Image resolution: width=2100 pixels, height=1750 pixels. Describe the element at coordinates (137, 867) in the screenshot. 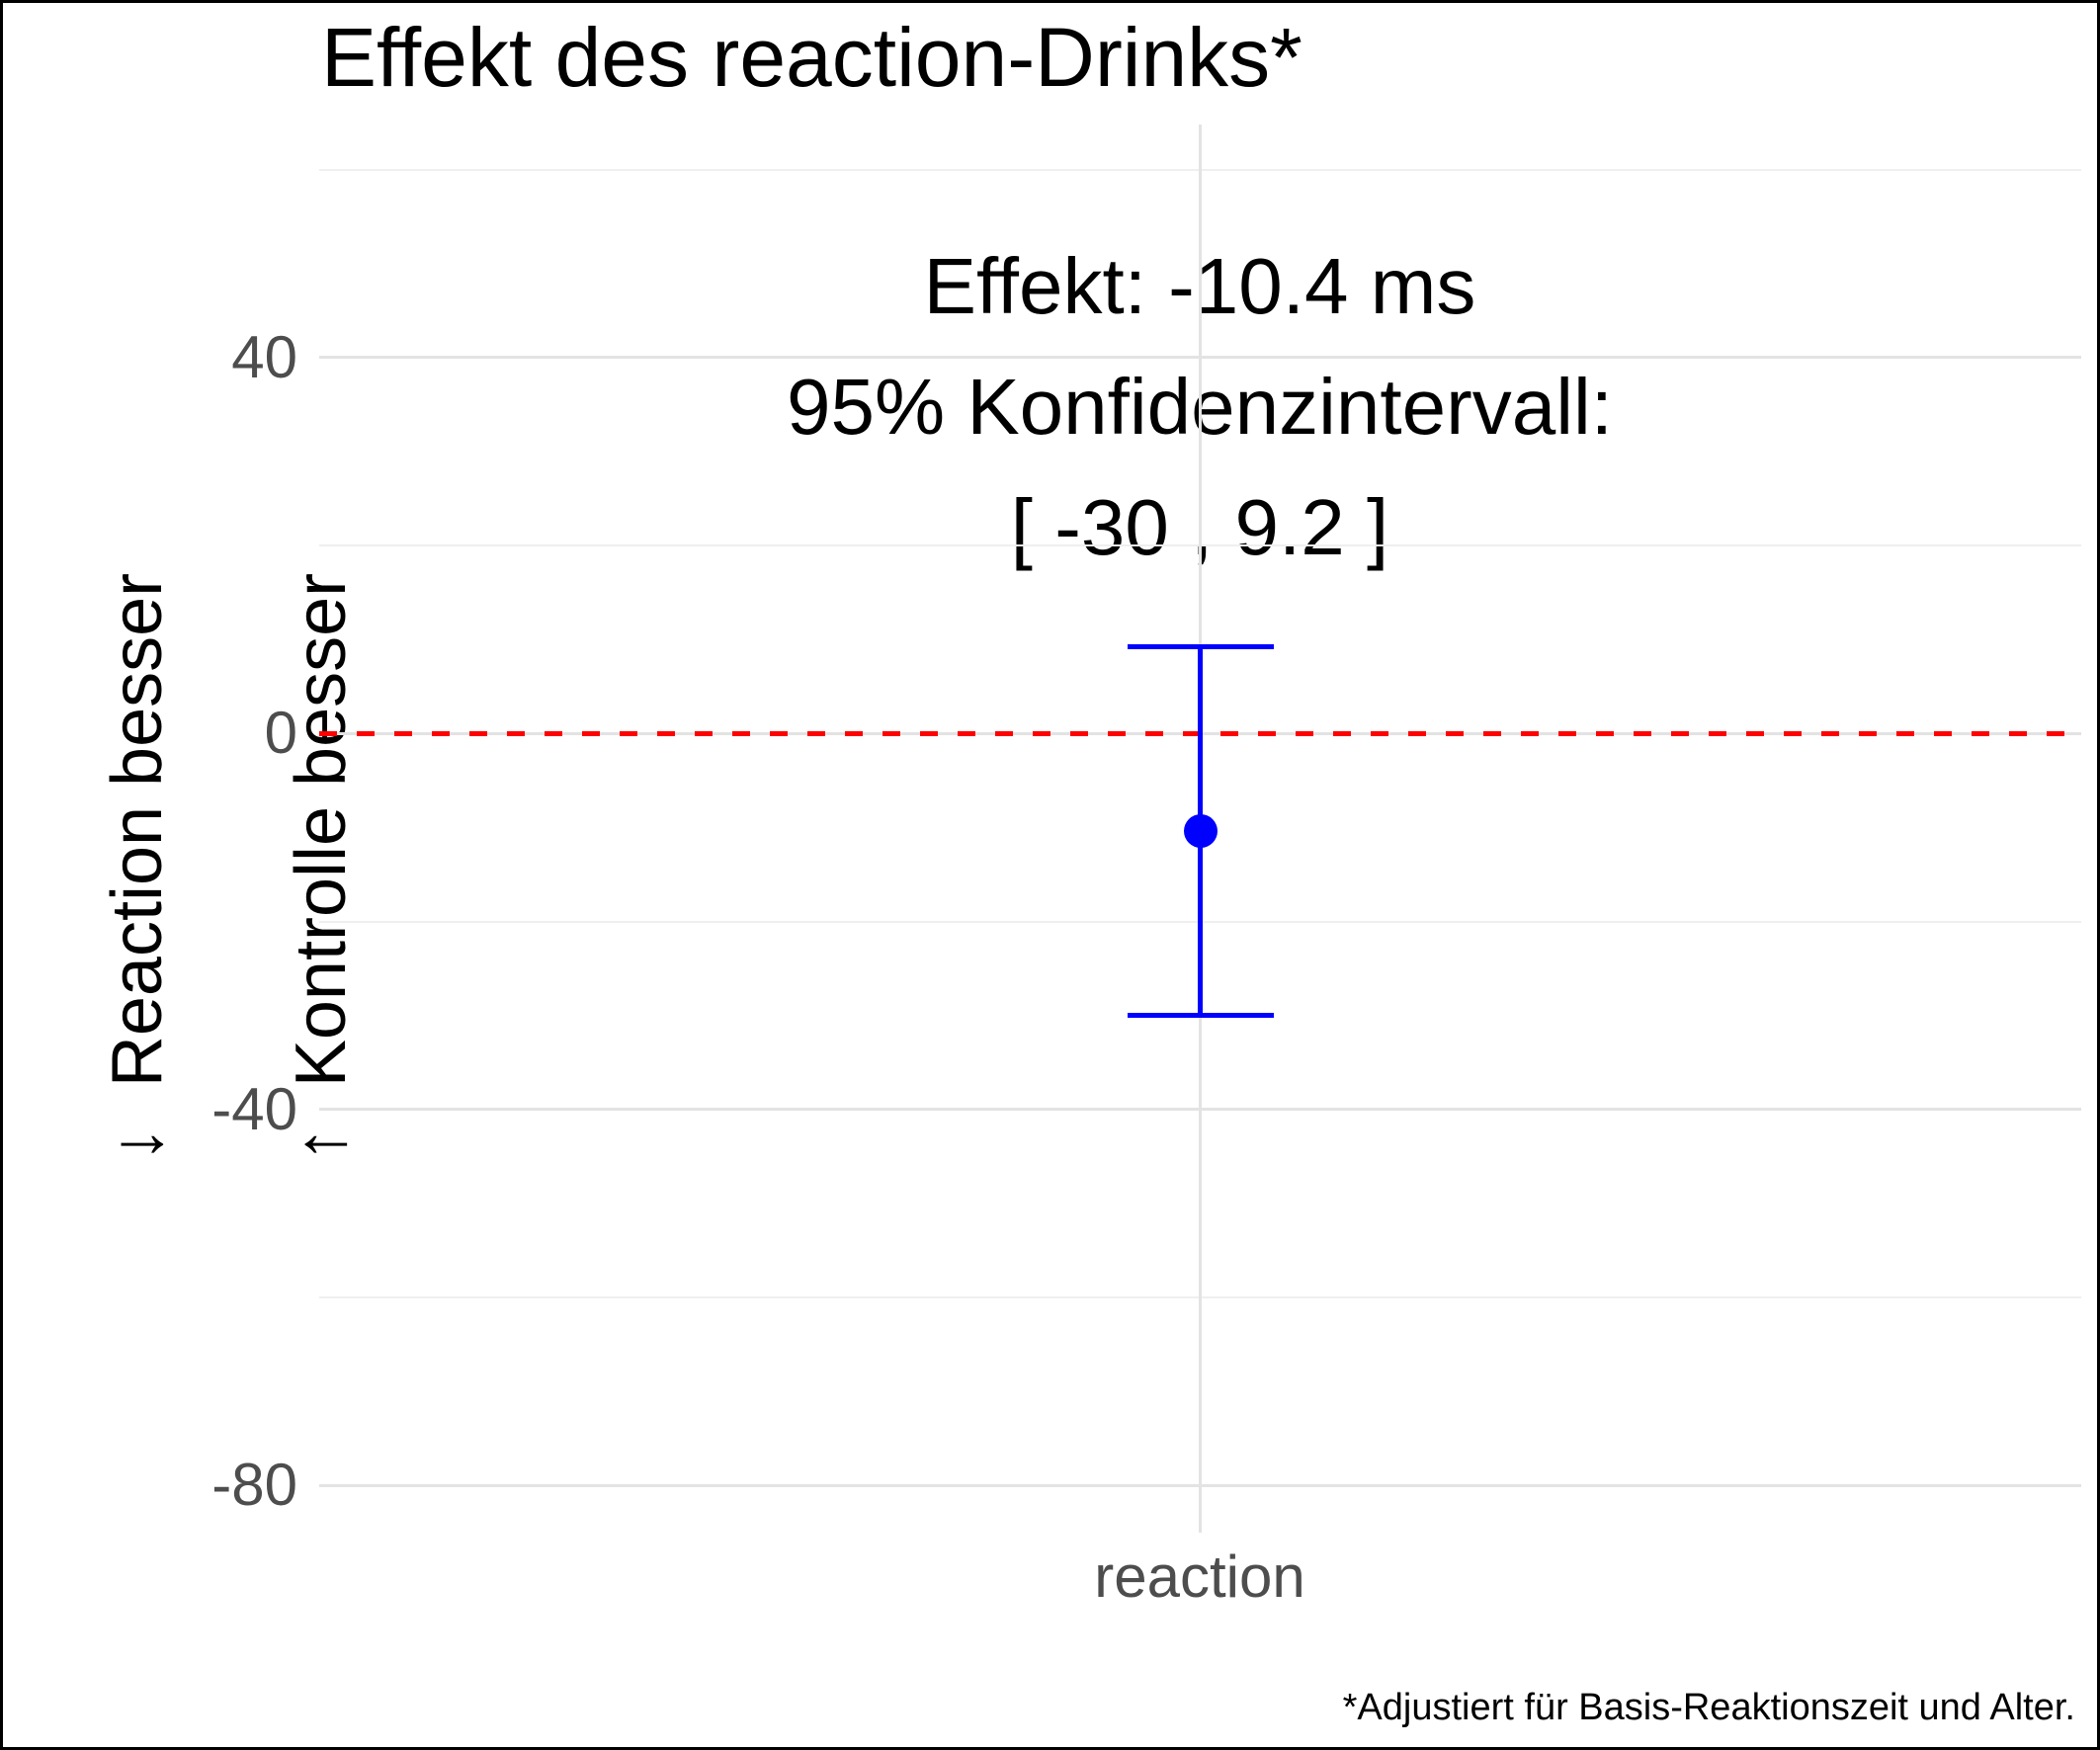

I see `y-axis-title-line-2-down-arrow: ↓ Reaction besser` at that location.